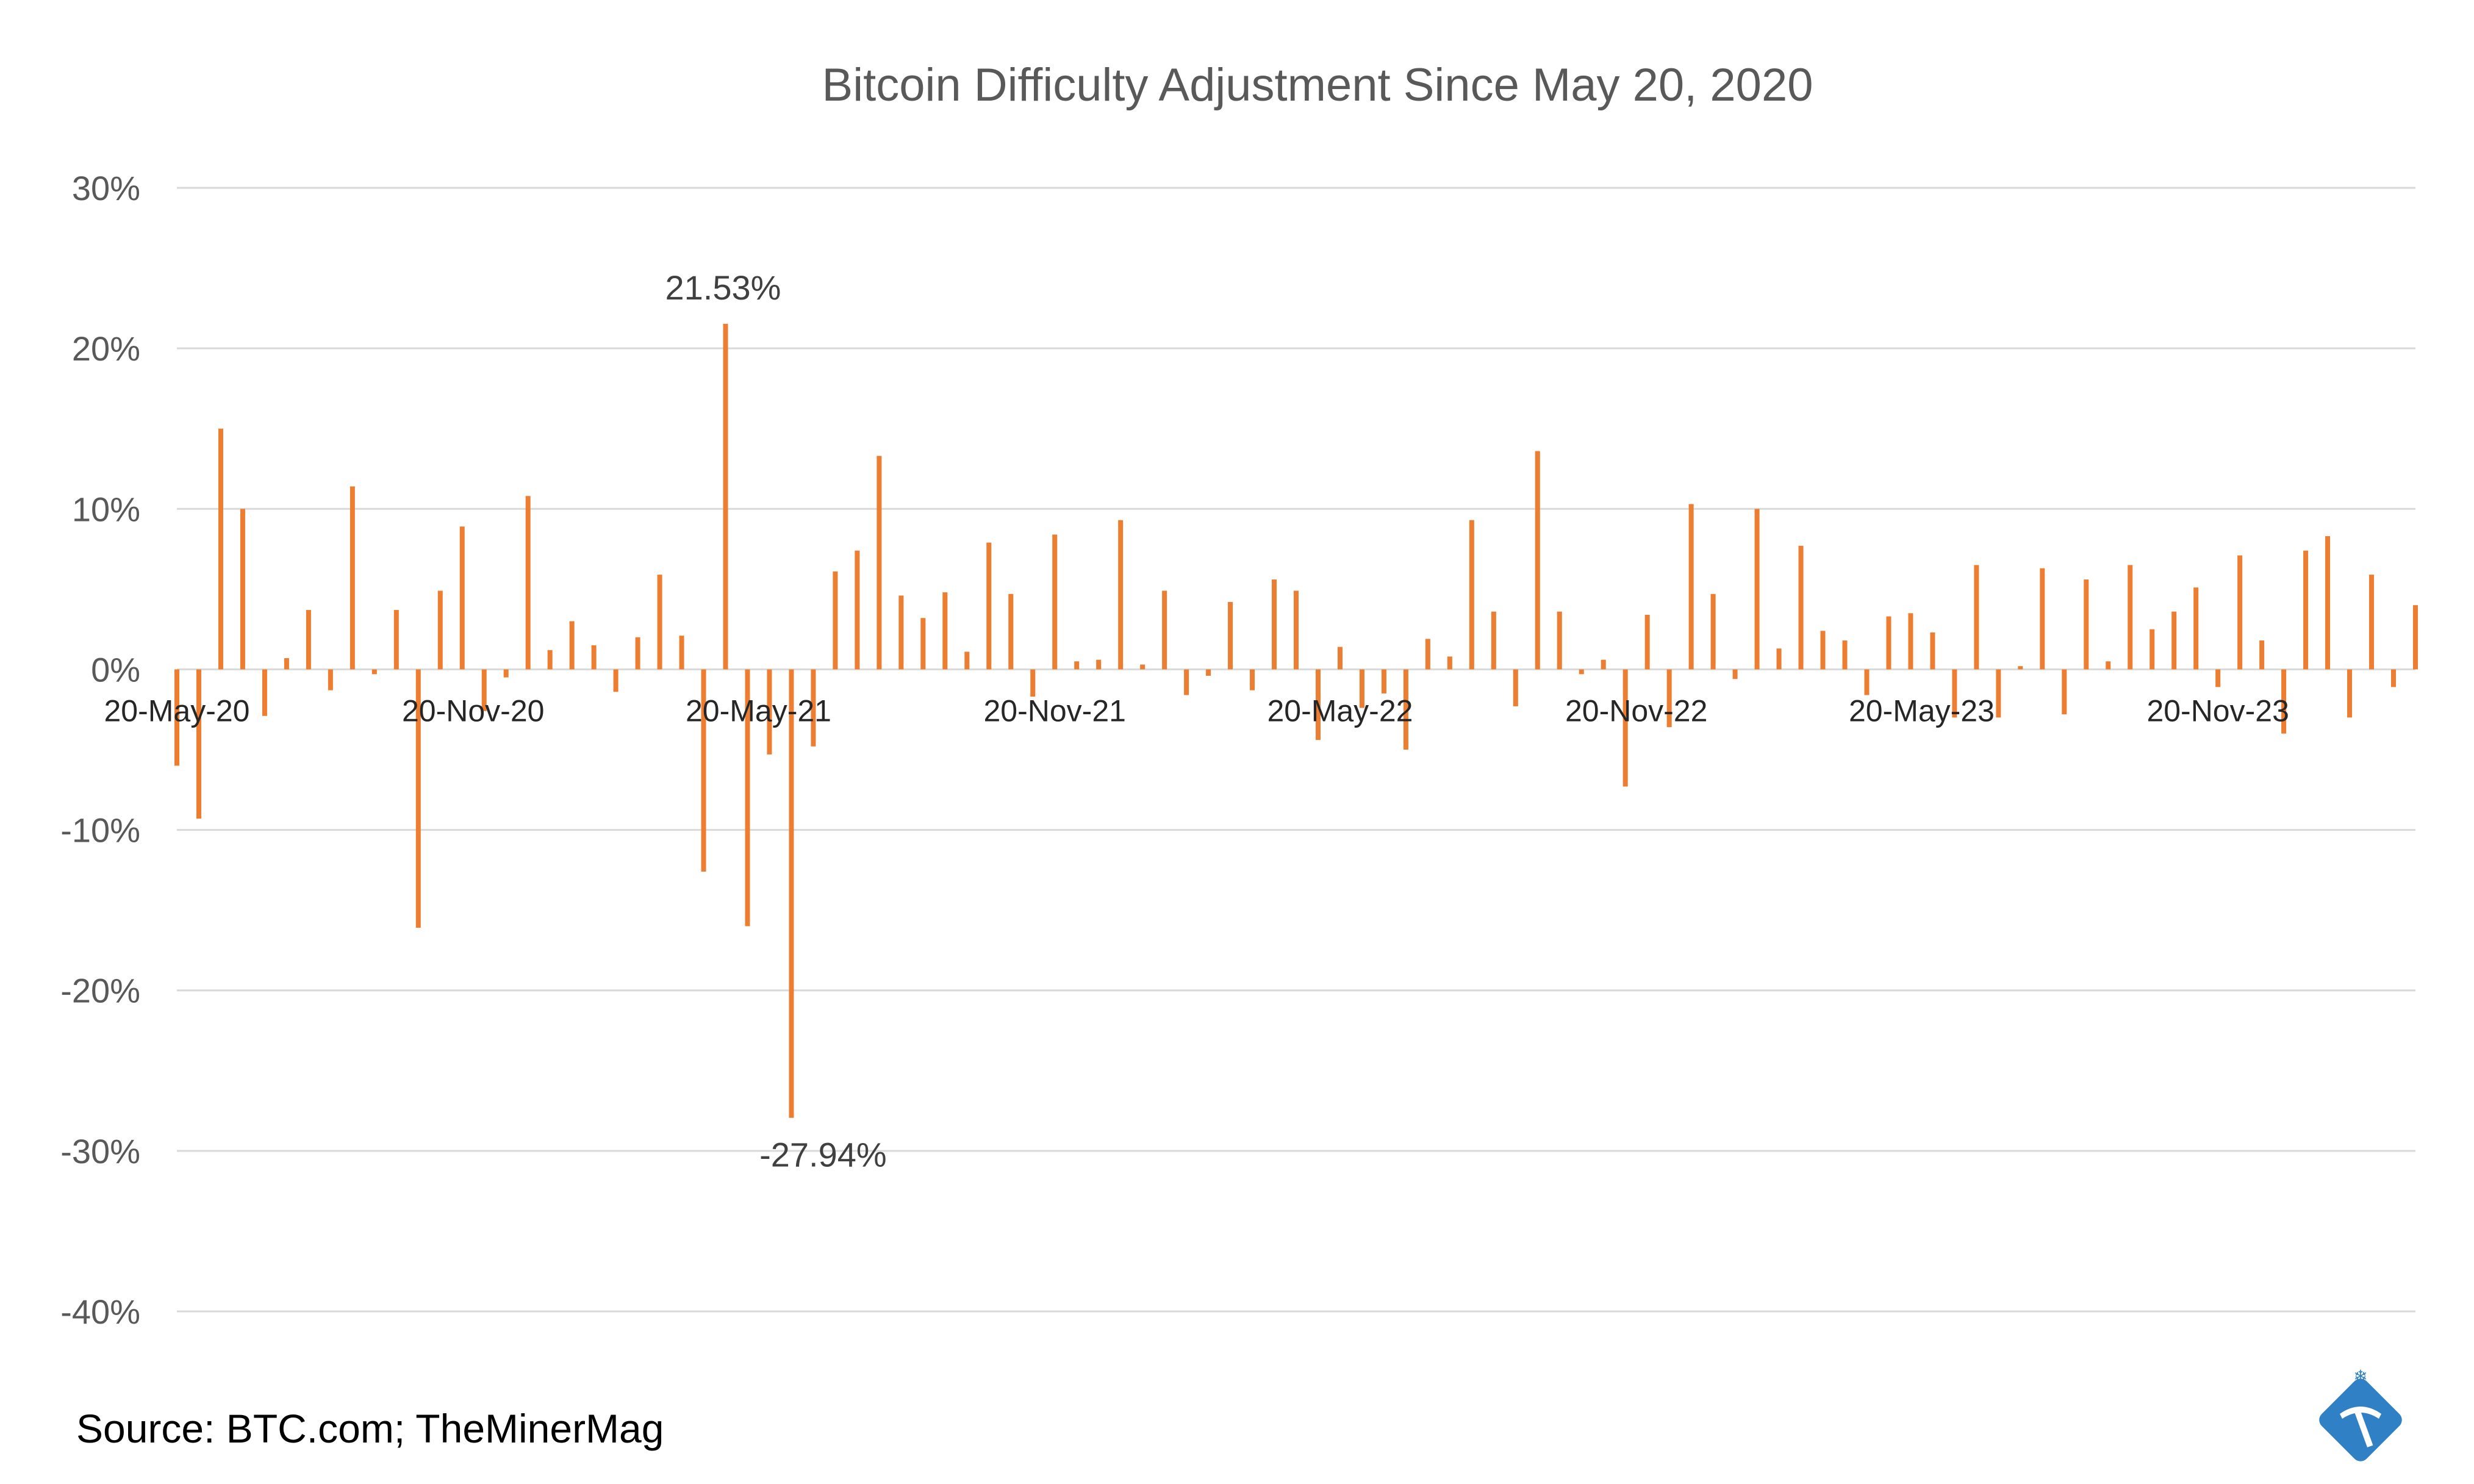 Image resolution: width=2474 pixels, height=1484 pixels. What do you see at coordinates (100, 750) in the screenshot?
I see `y-axis-tick-labels: 30% 20% 10% 0% -10% -20% -30% -40%` at bounding box center [100, 750].